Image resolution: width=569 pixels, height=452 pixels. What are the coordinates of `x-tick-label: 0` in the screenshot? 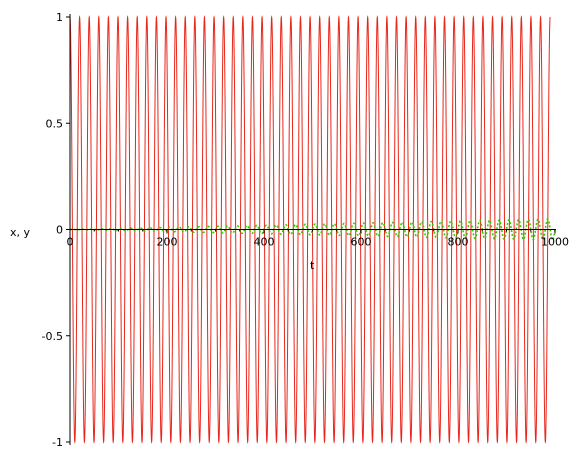 It's located at (70, 242).